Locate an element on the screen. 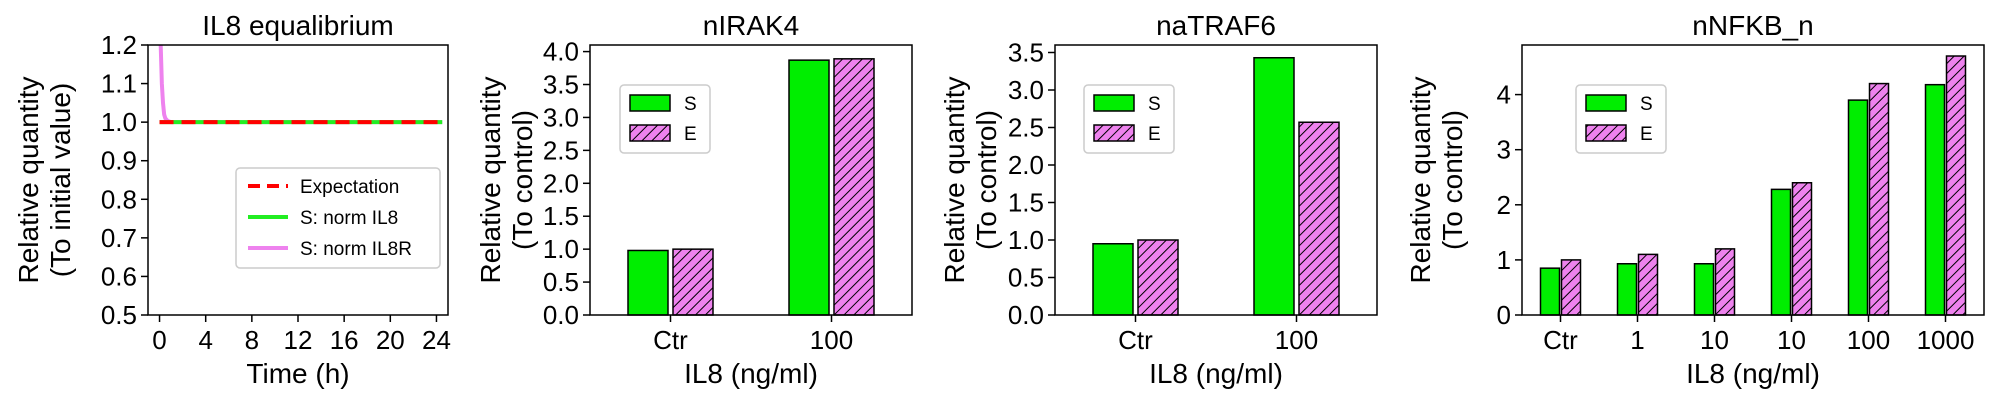 The image size is (2000, 400). axes-frame is located at coordinates (1216, 180).